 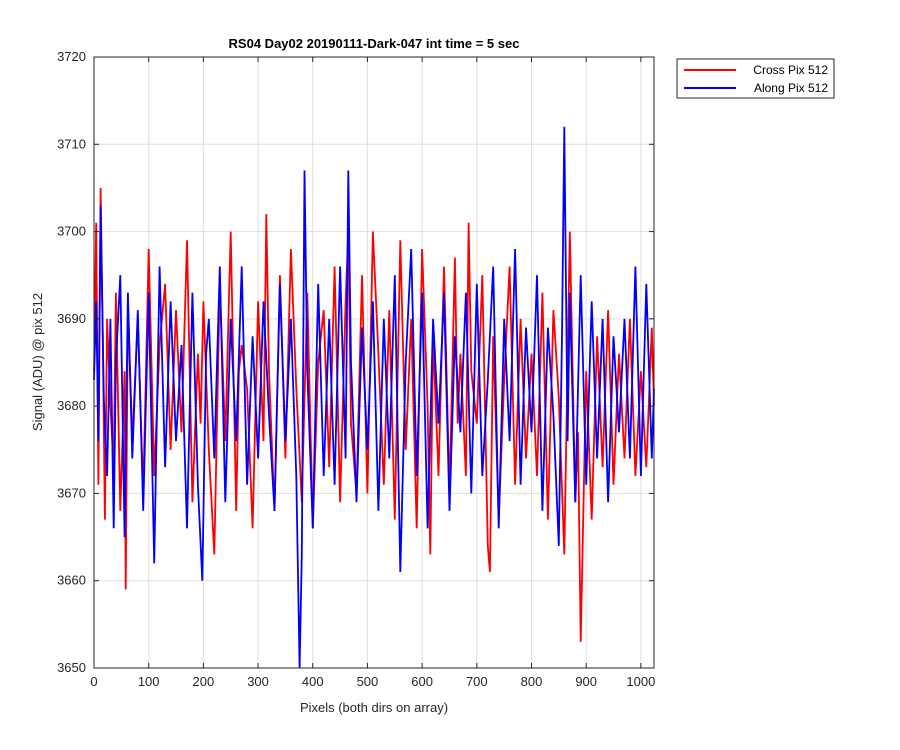 What do you see at coordinates (93, 681) in the screenshot?
I see `x-tick-label: 0` at bounding box center [93, 681].